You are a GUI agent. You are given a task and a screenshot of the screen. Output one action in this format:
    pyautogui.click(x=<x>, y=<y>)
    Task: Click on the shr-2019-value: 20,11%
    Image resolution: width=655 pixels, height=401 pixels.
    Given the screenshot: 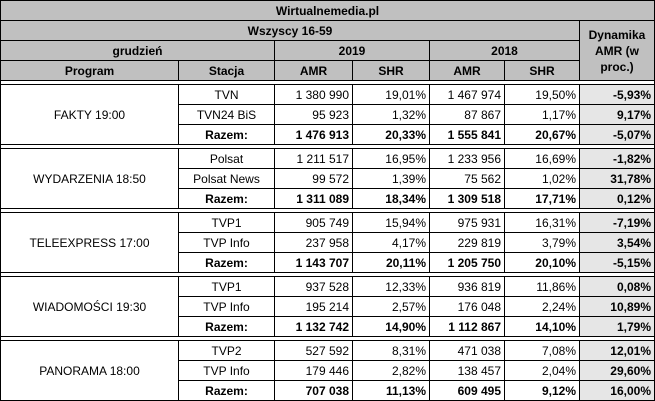 What is the action you would take?
    pyautogui.click(x=391, y=262)
    